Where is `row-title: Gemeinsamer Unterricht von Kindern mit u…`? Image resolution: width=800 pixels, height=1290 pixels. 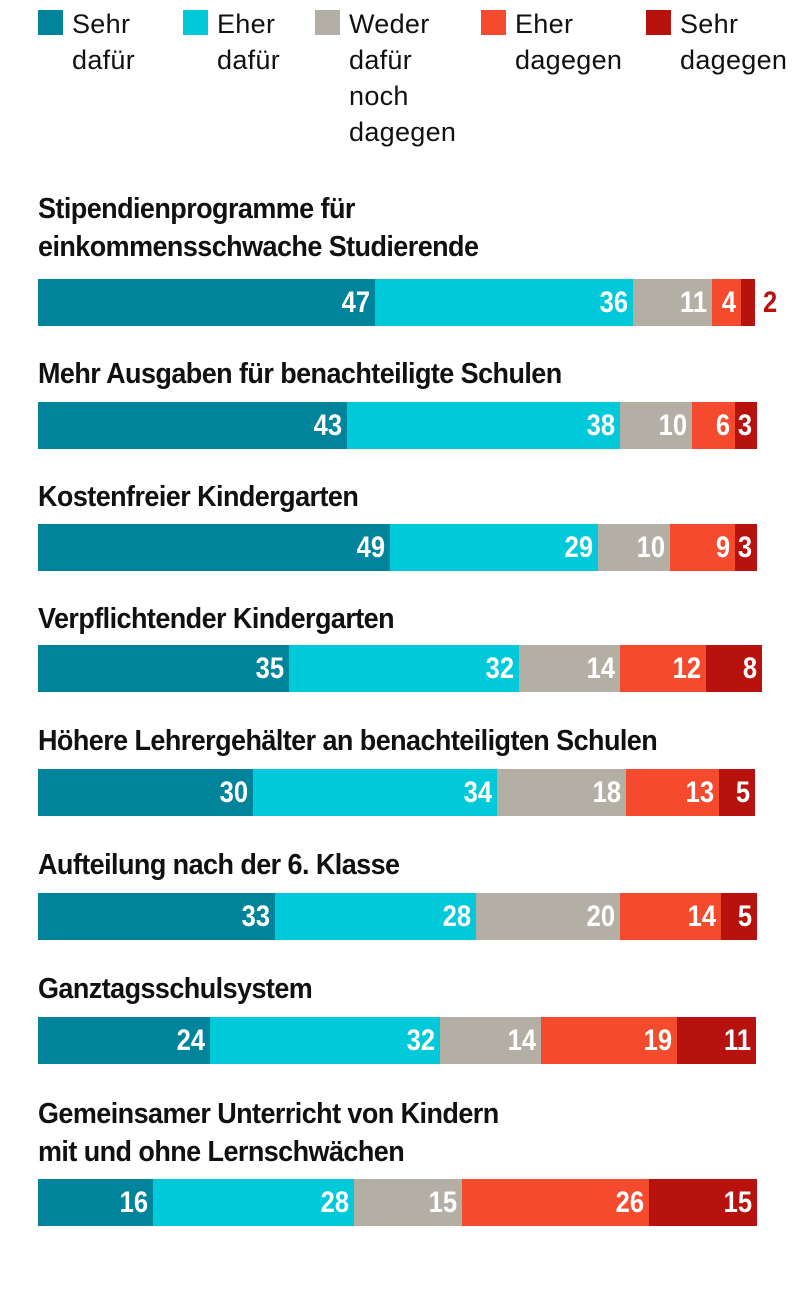
row-title: Gemeinsamer Unterricht von Kindern mit u… is located at coordinates (268, 1133).